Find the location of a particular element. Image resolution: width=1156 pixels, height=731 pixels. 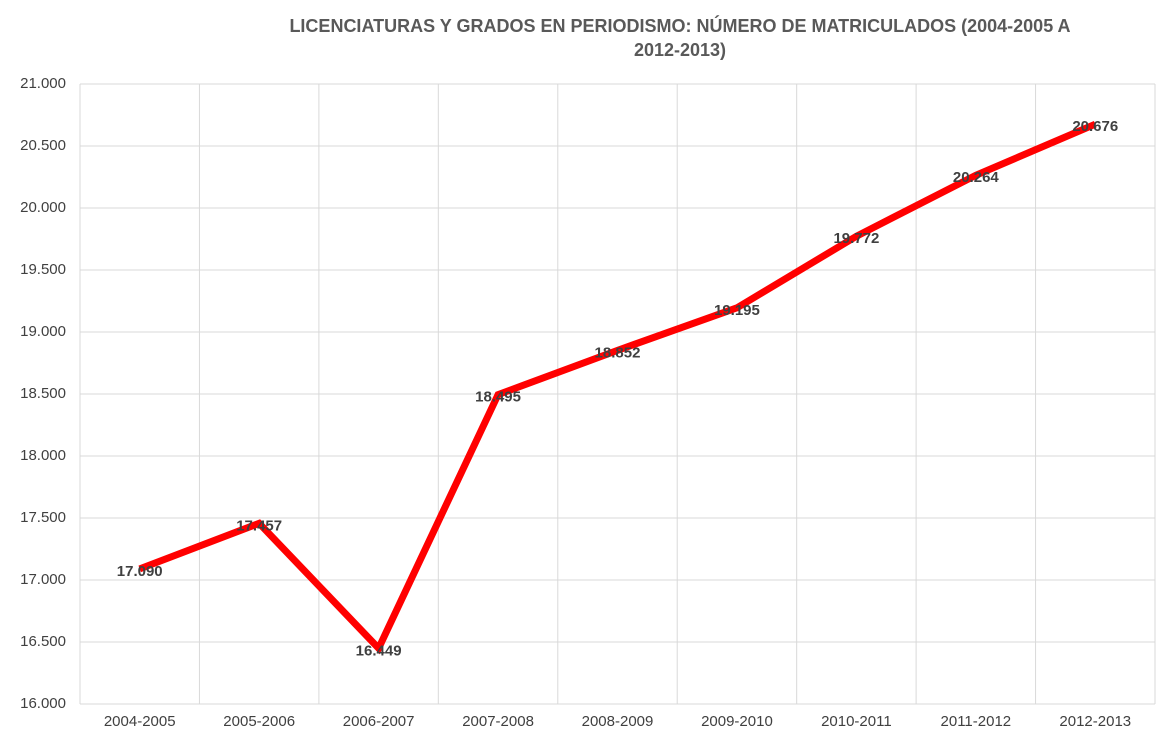

y-tick-label: 17.000 is located at coordinates (43, 579).